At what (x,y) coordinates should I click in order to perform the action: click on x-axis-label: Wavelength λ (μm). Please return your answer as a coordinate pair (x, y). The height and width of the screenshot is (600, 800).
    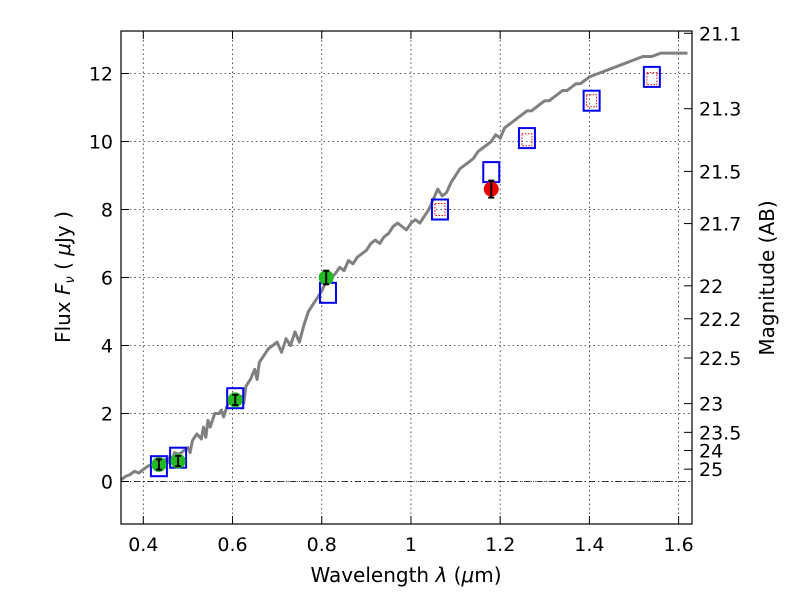
    Looking at the image, I should click on (405, 575).